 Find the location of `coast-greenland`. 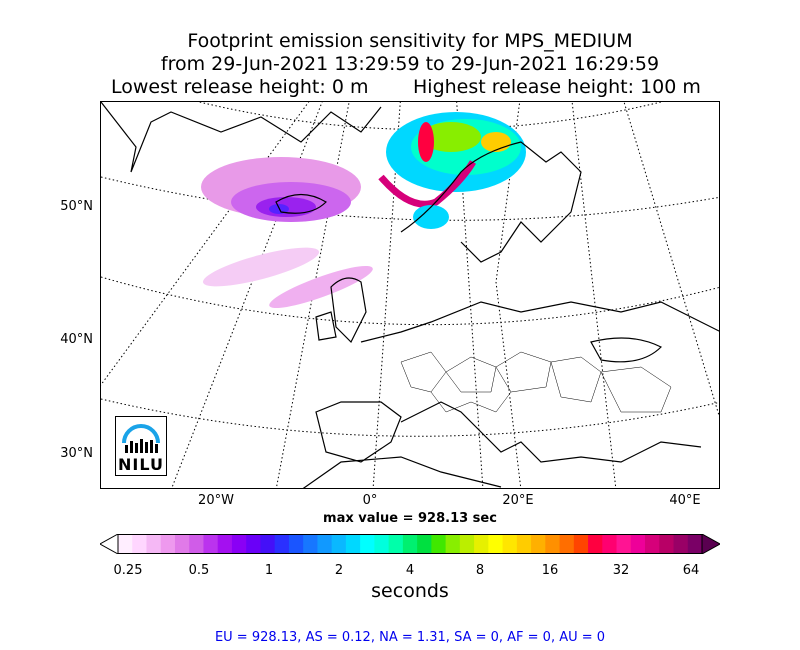

coast-greenland is located at coordinates (241, 137).